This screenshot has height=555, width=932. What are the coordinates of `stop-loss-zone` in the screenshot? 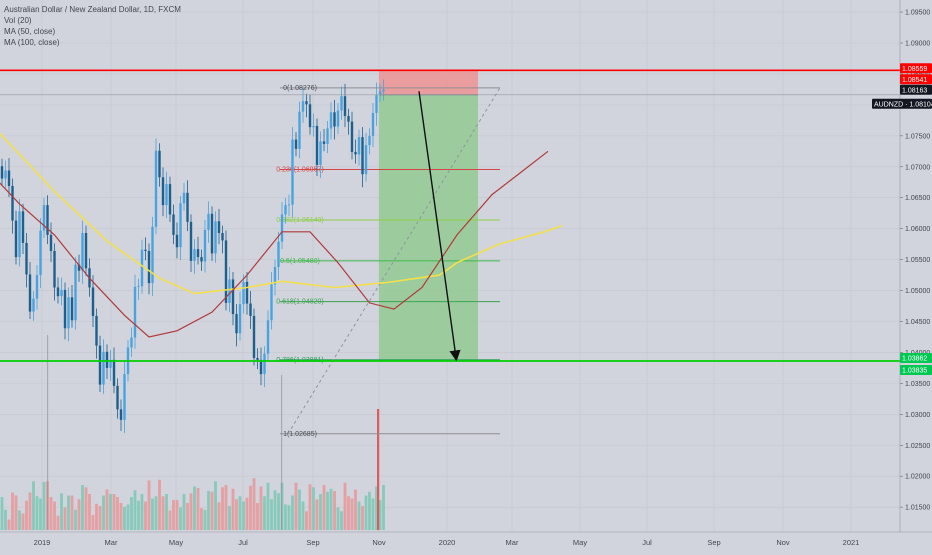 It's located at (428, 82).